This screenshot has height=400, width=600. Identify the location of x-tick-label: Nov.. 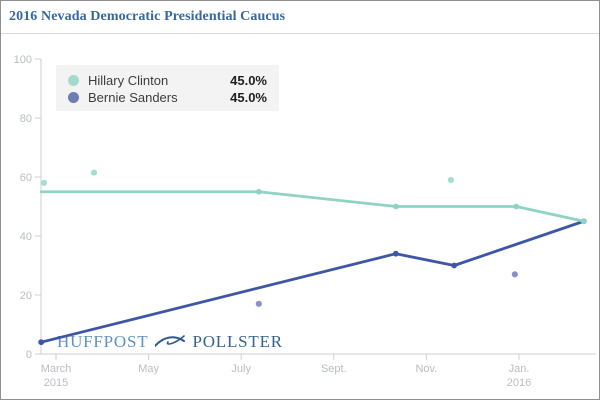
(426, 369).